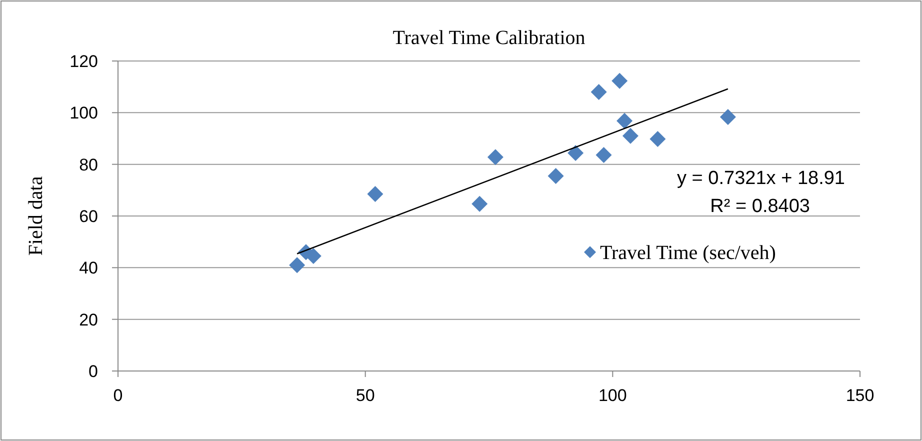 Image resolution: width=922 pixels, height=441 pixels. Describe the element at coordinates (88, 320) in the screenshot. I see `y-tick-label: 20` at that location.